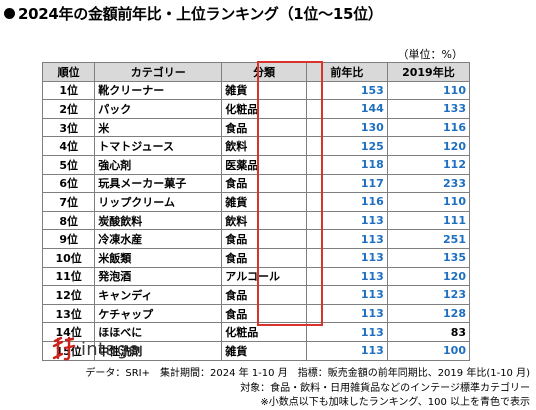  What do you see at coordinates (346, 109) in the screenshot?
I see `row-yoy: 144` at bounding box center [346, 109].